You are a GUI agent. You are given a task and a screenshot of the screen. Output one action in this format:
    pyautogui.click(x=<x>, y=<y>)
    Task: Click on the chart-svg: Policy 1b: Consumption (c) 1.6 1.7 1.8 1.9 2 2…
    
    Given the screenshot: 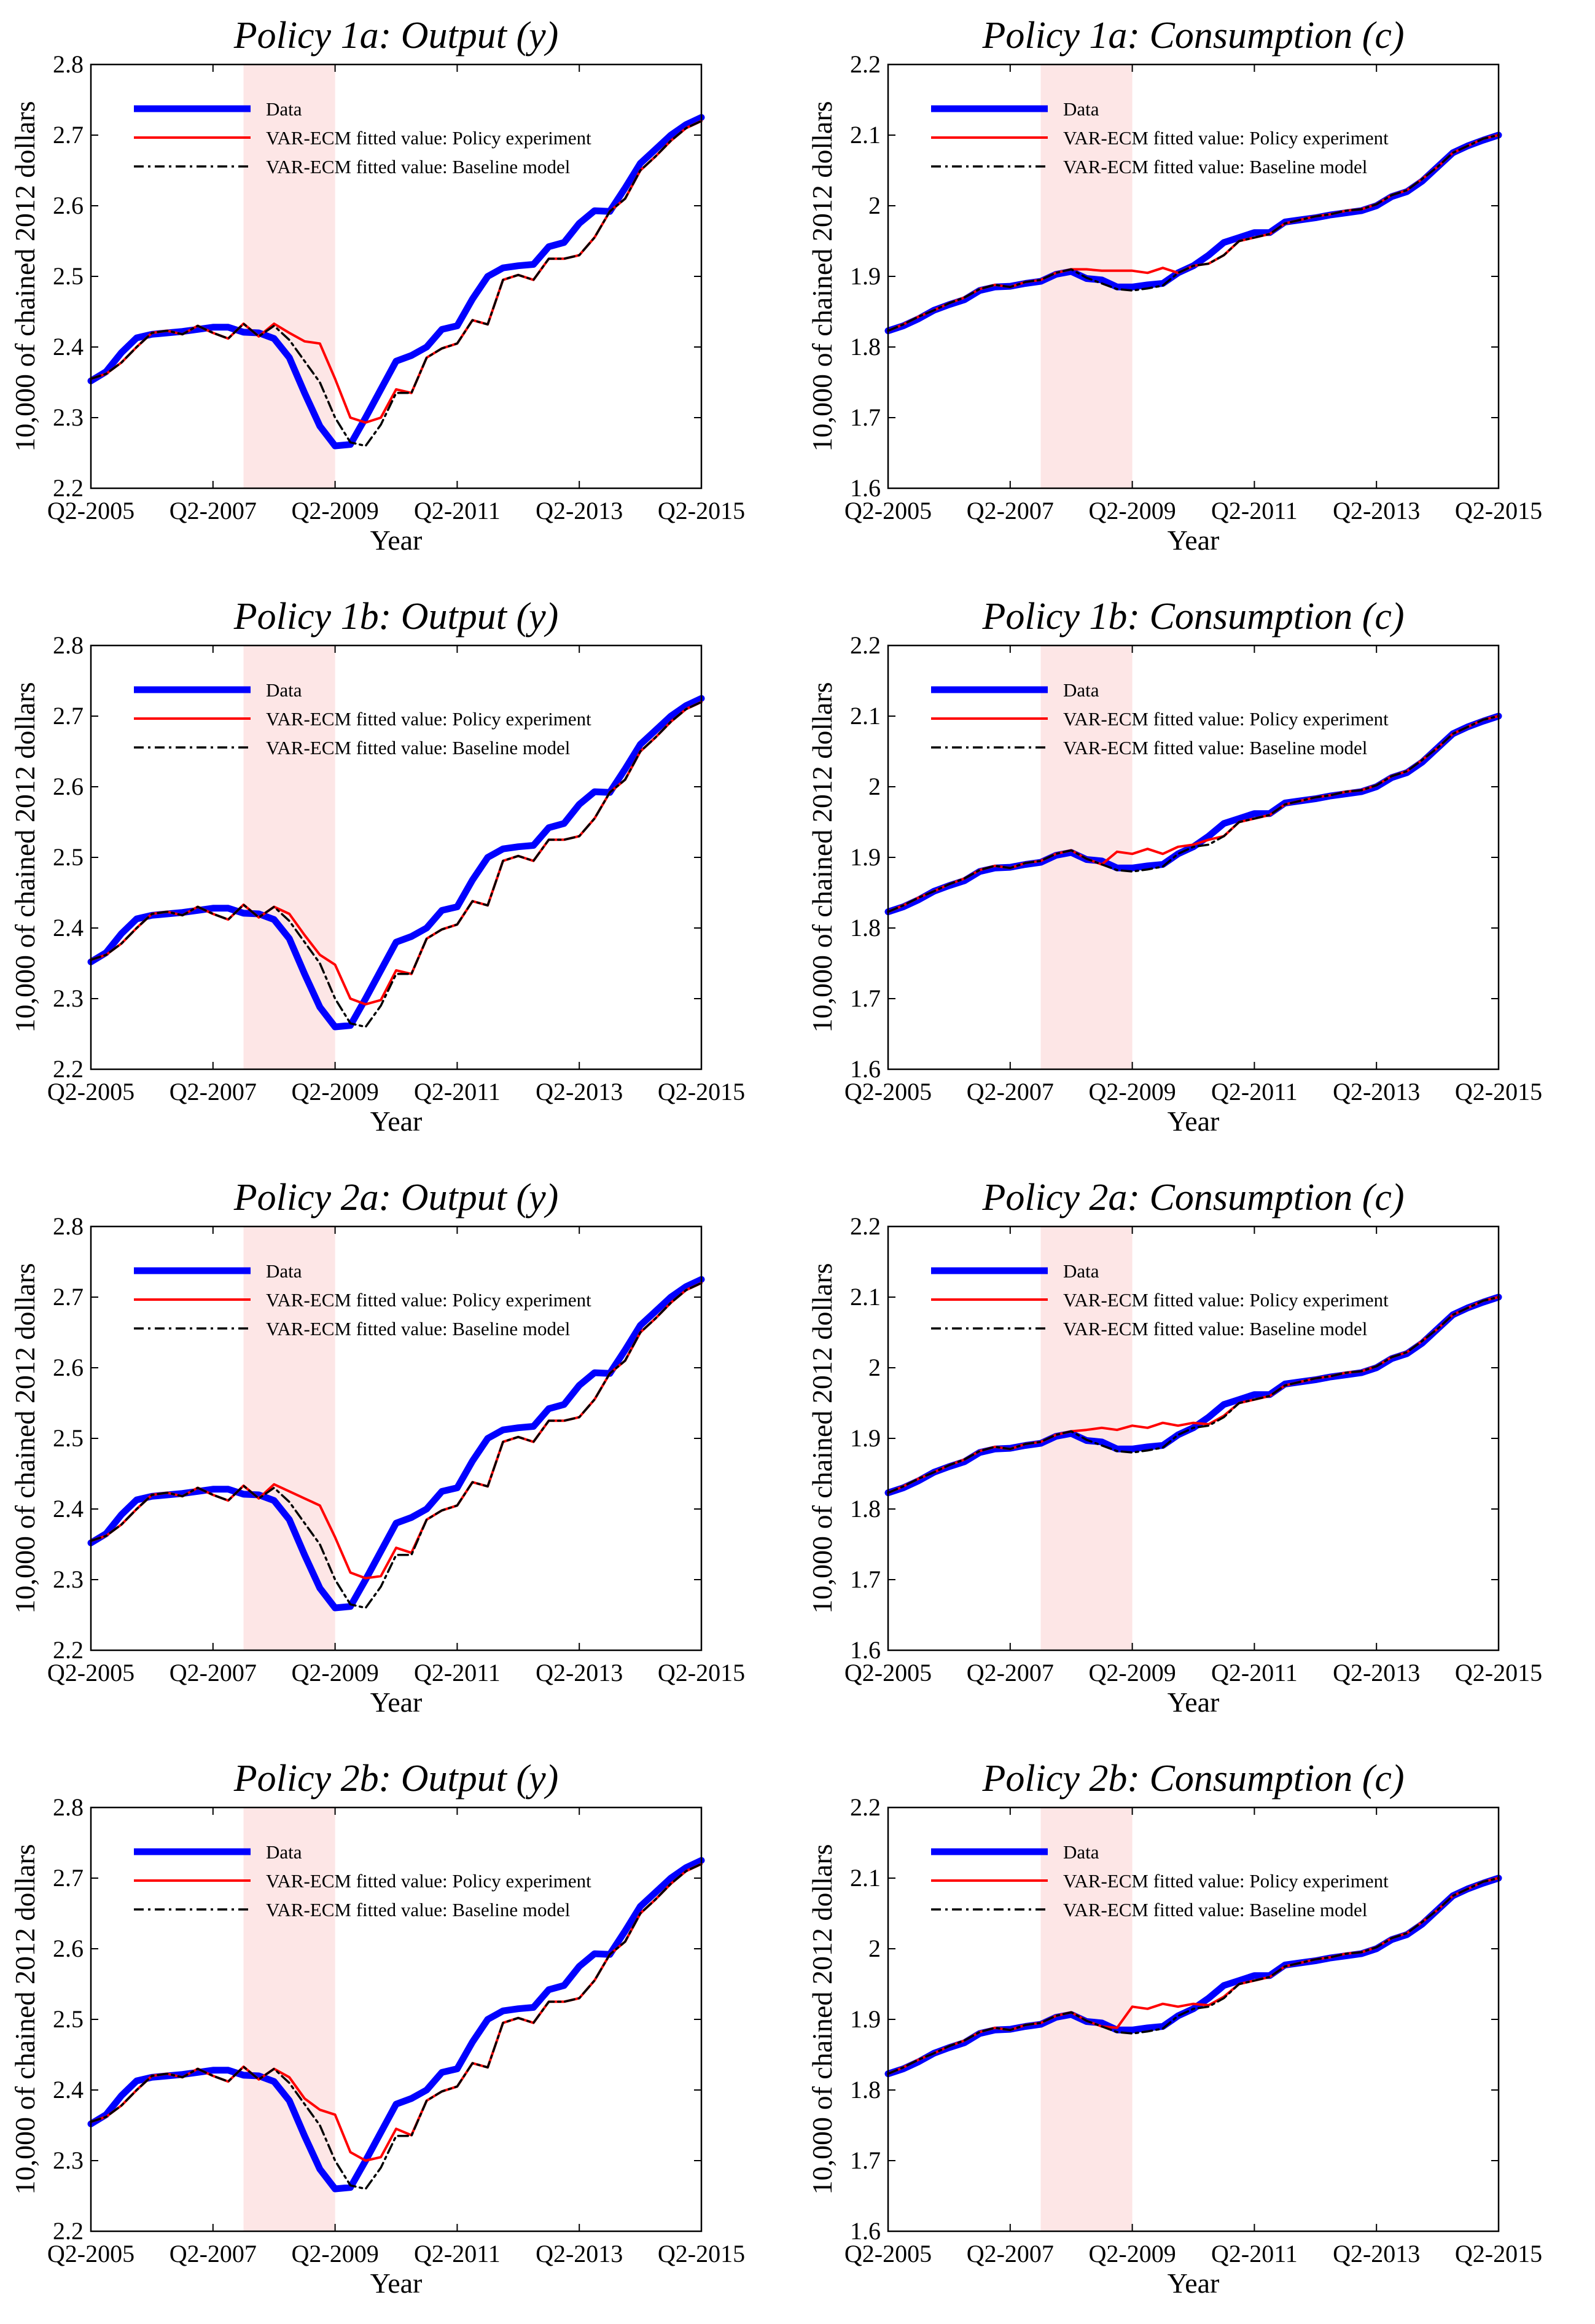 What is the action you would take?
    pyautogui.click(x=1174, y=866)
    